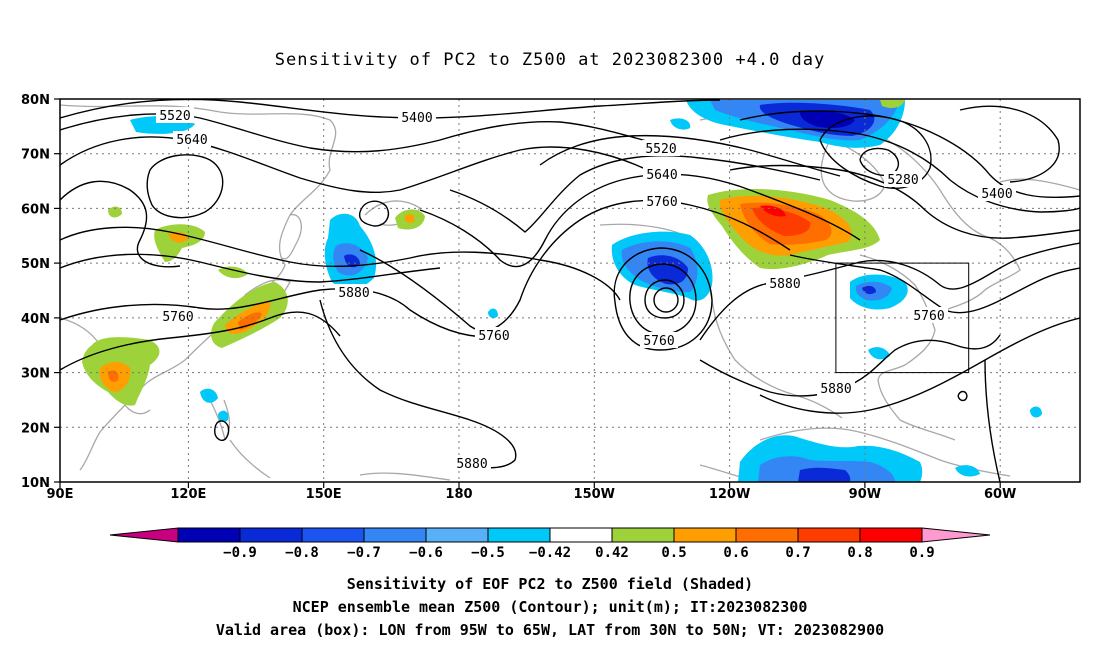 Image resolution: width=1100 pixels, height=650 pixels. What do you see at coordinates (493, 313) in the screenshot?
I see `blob-aleutian-negative` at bounding box center [493, 313].